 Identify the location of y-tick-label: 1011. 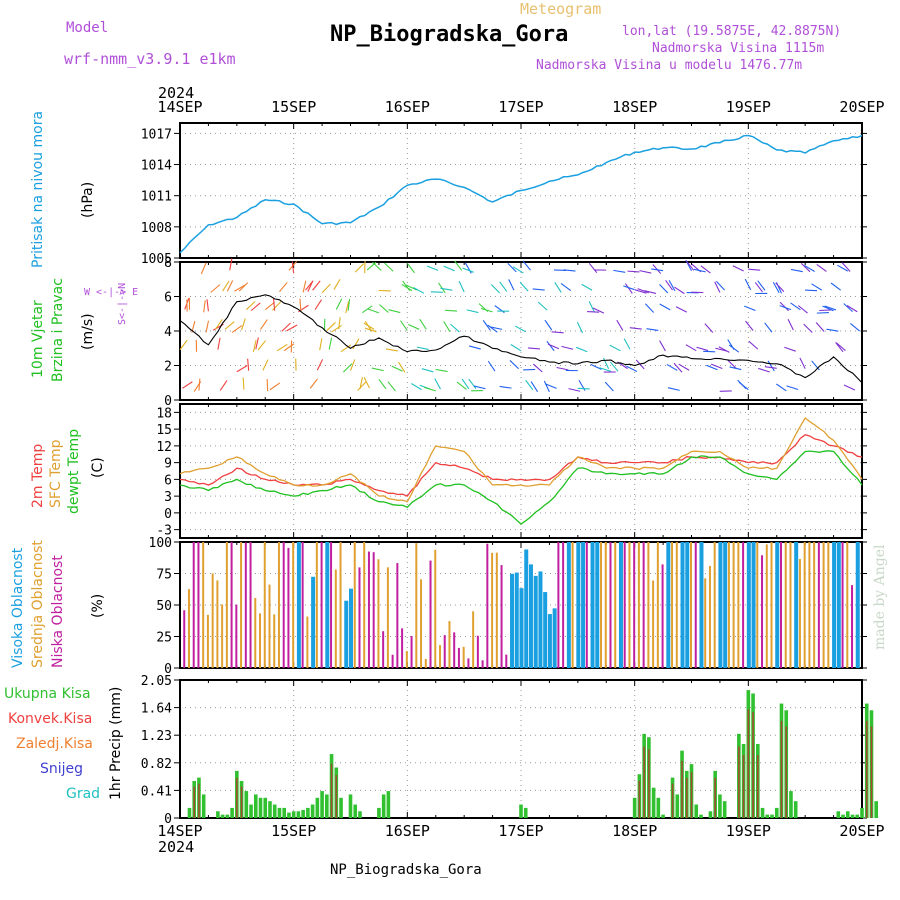
(156, 197).